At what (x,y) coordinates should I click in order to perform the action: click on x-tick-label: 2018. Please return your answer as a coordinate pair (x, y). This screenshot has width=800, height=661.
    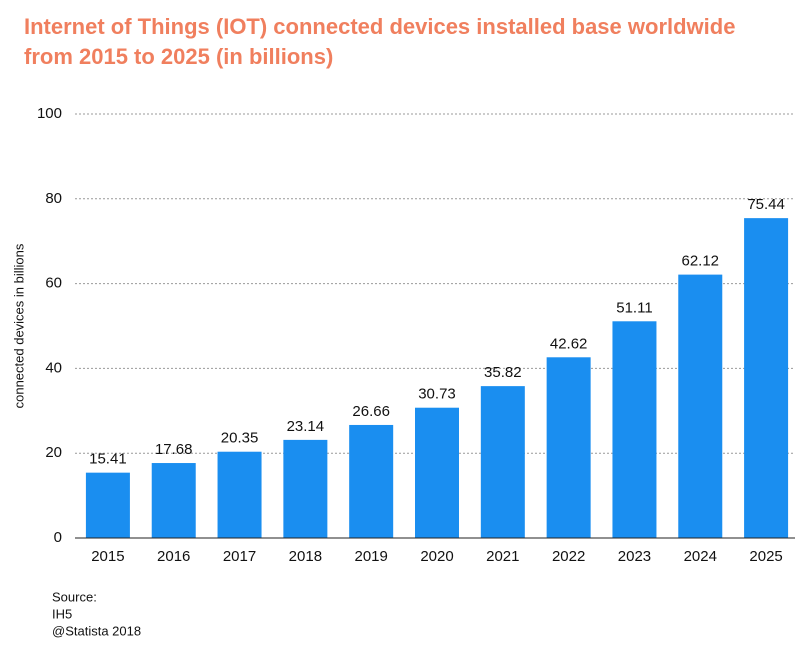
    Looking at the image, I should click on (305, 556).